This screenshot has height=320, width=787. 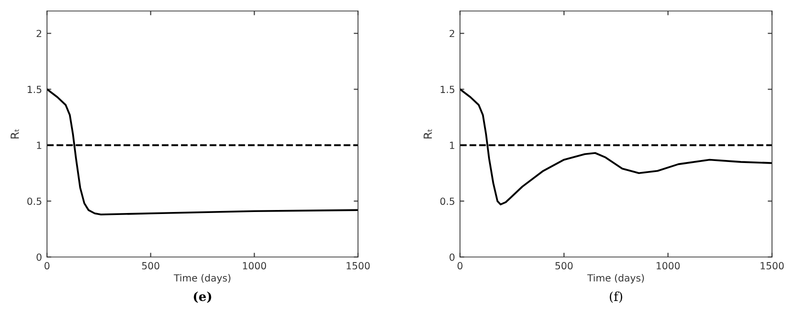 What do you see at coordinates (616, 147) in the screenshot?
I see `line-series` at bounding box center [616, 147].